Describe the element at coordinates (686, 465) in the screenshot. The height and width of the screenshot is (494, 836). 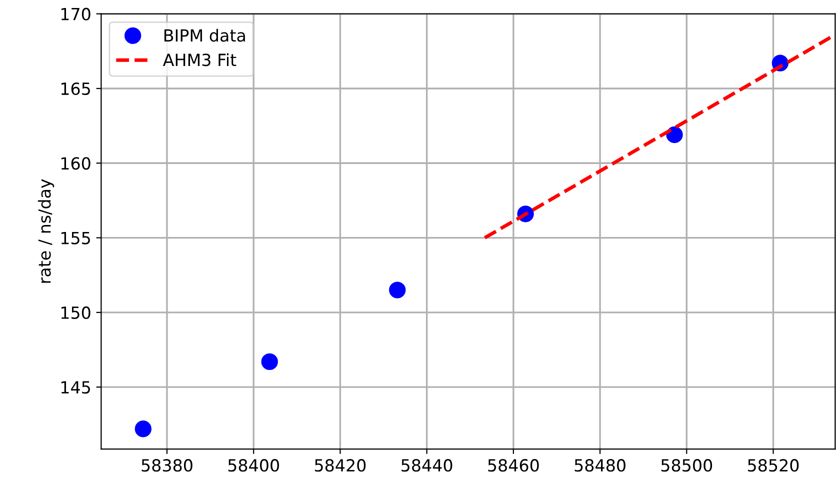
I see `x-tick-label: 58500` at that location.